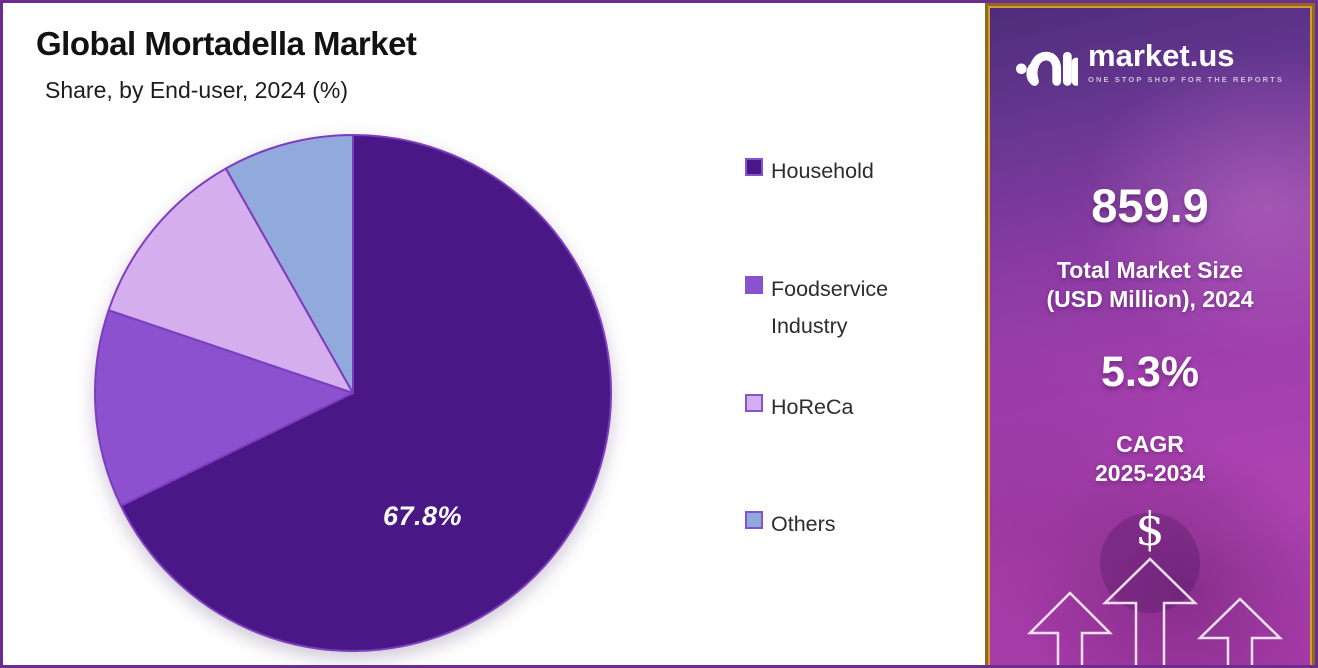 The width and height of the screenshot is (1318, 668). Describe the element at coordinates (1150, 270) in the screenshot. I see `market-size-label-line1: Total Market Size` at that location.